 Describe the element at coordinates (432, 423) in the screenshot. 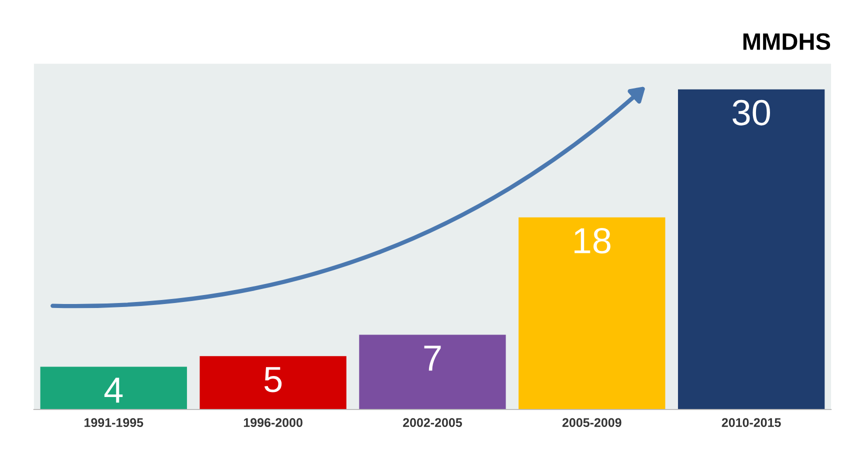

I see `x-tick-label: 2002-2005` at that location.